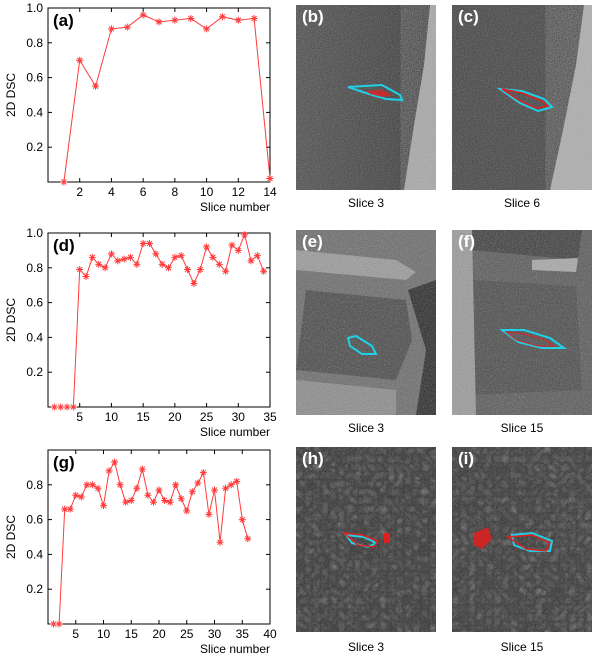 Image resolution: width=600 pixels, height=662 pixels. What do you see at coordinates (34, 520) in the screenshot?
I see `chart-3-y-tick-label: 0.6` at bounding box center [34, 520].